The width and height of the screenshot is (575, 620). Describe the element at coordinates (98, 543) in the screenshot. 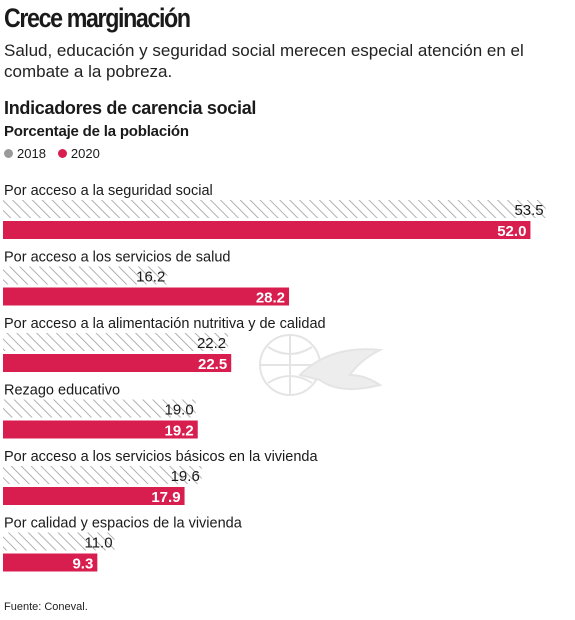

I see `value-label-2018: 11.0` at that location.